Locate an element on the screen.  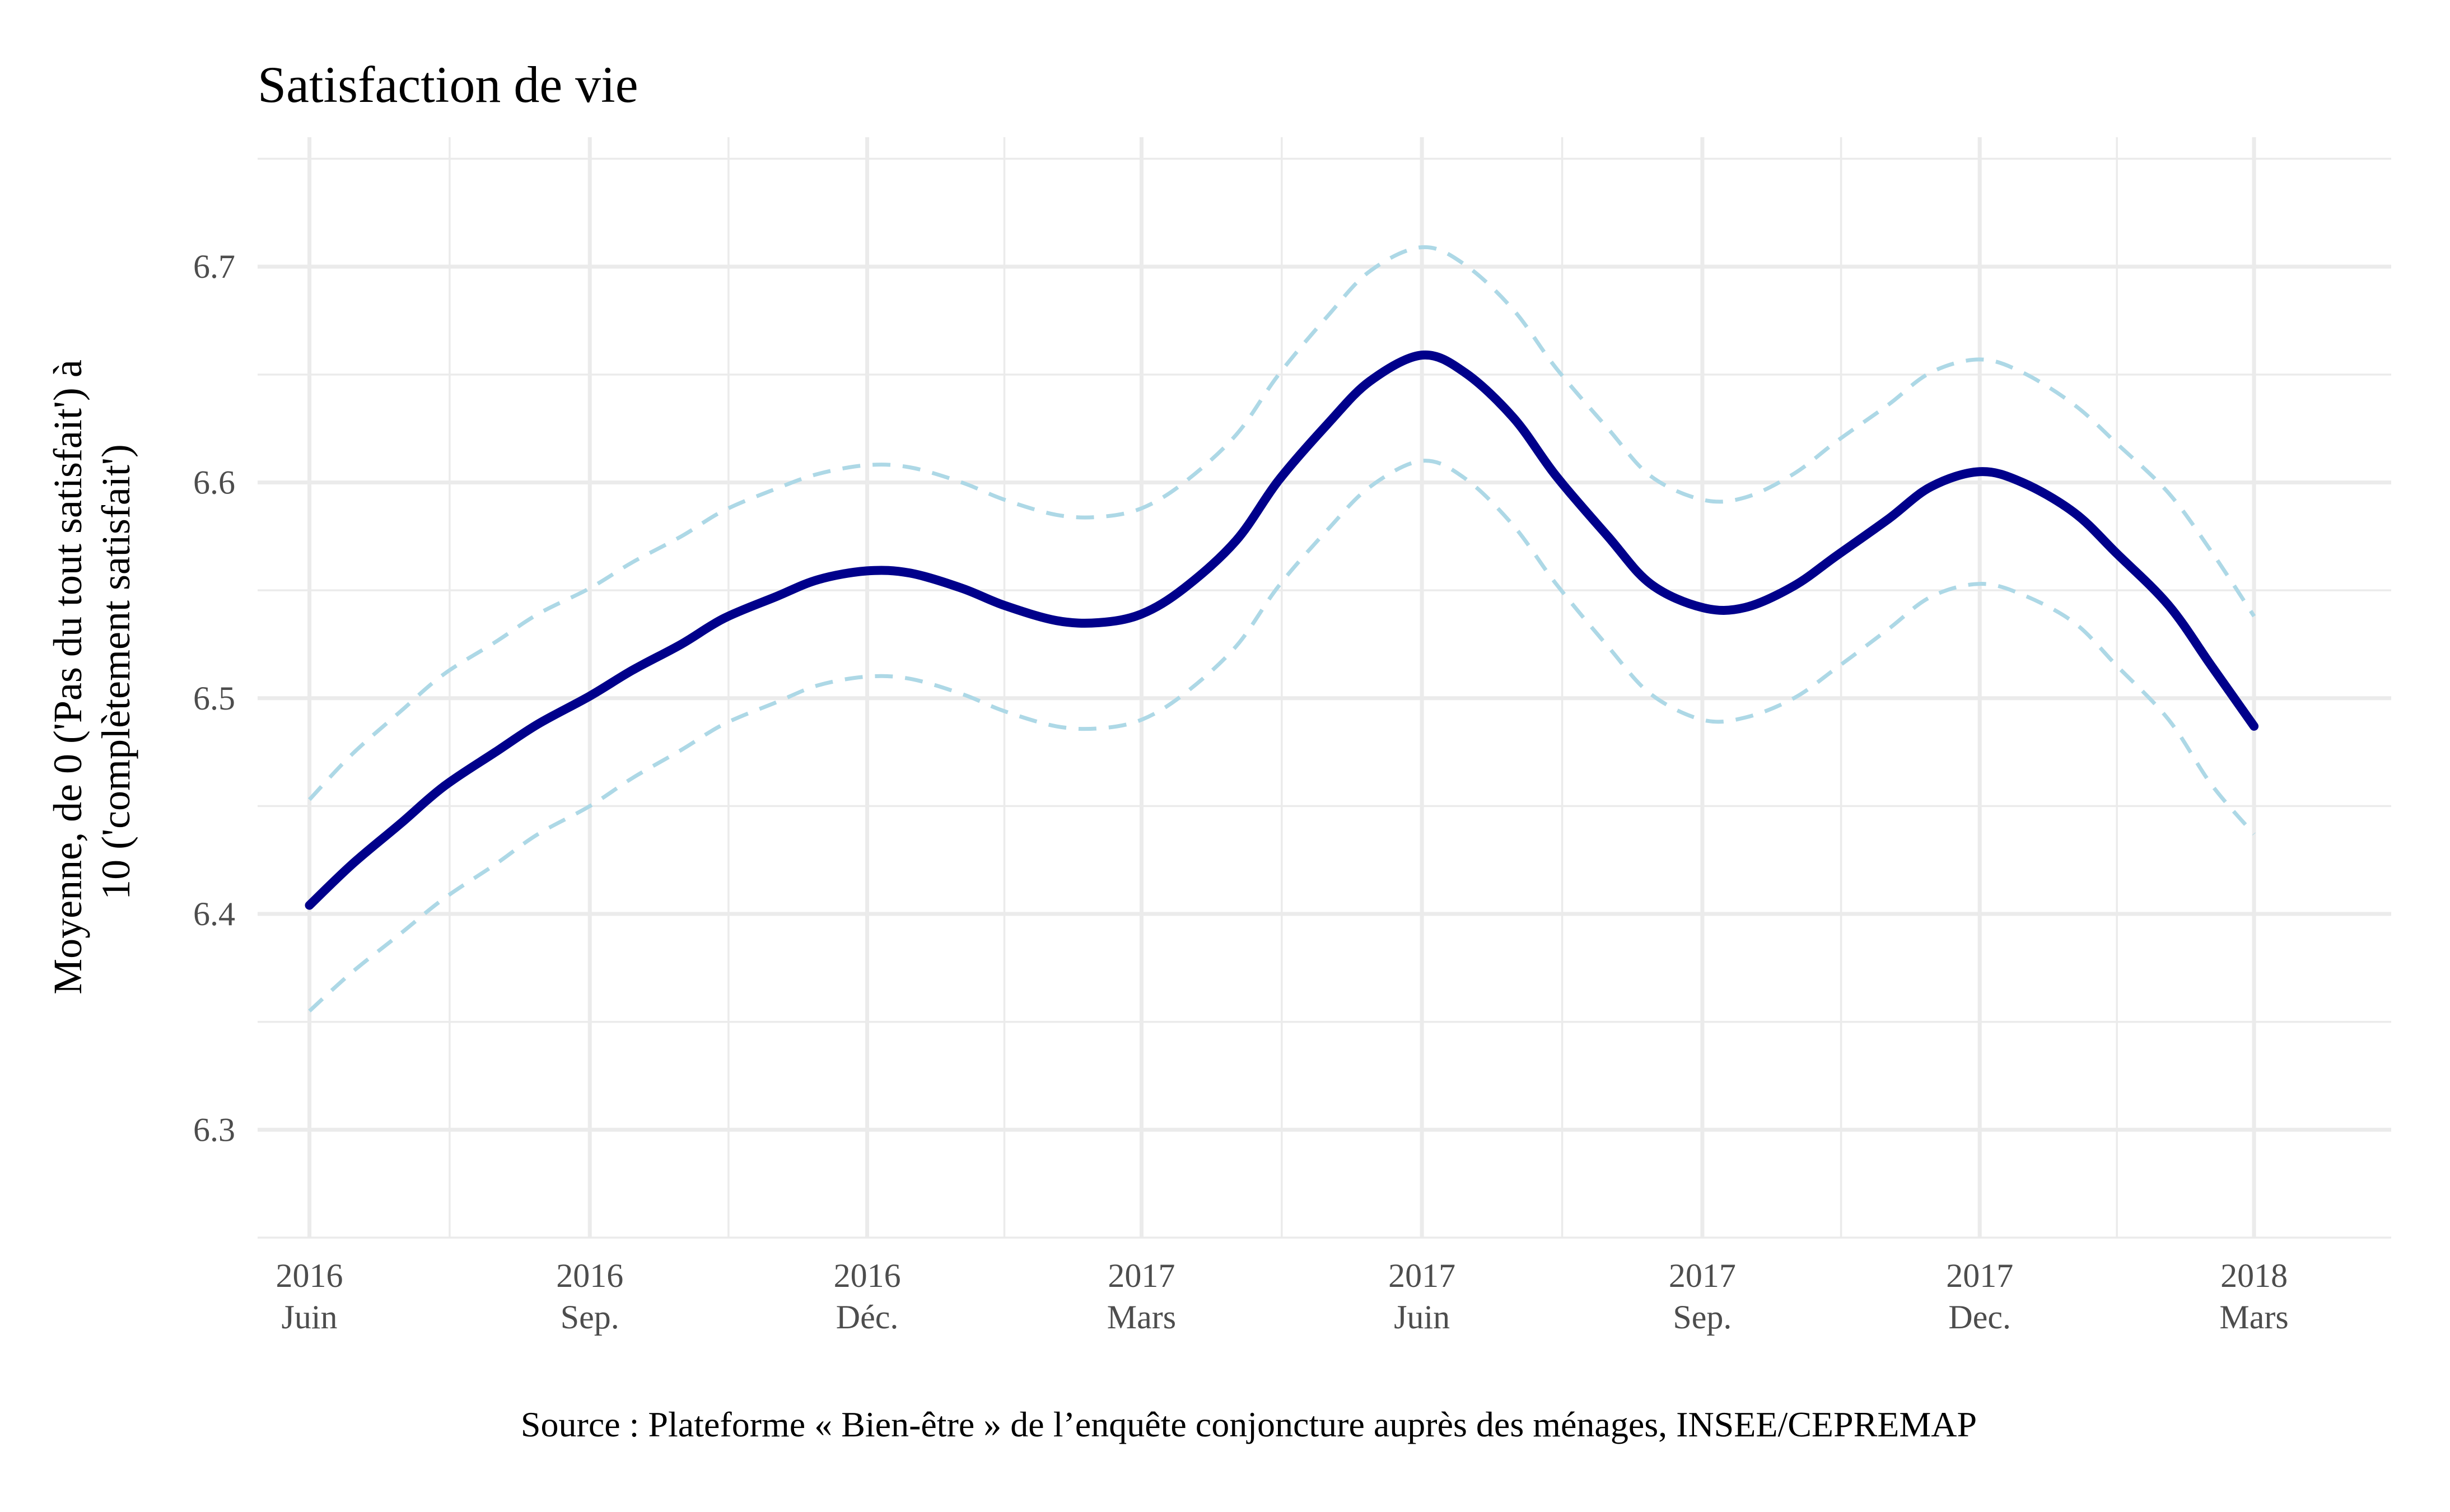
y-tick-label: 6.3 is located at coordinates (214, 1130).